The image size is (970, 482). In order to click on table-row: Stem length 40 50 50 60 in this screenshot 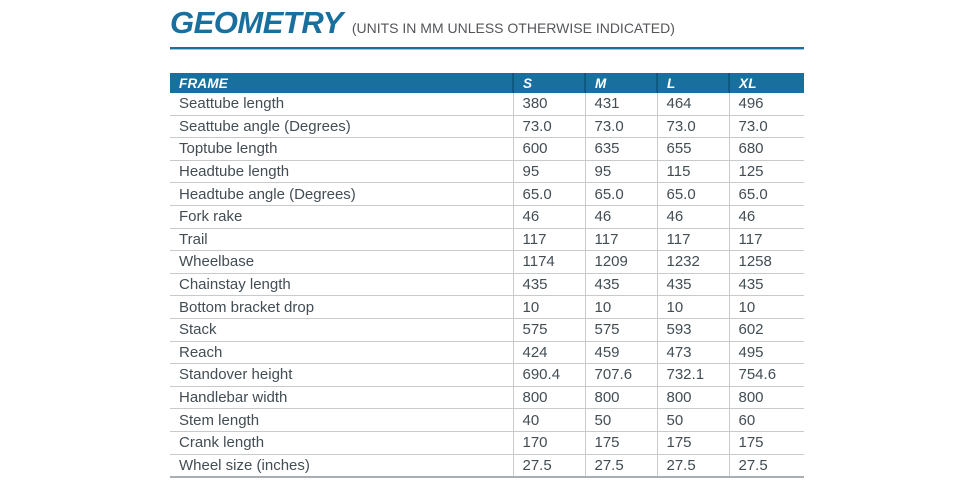, I will do `click(487, 420)`.